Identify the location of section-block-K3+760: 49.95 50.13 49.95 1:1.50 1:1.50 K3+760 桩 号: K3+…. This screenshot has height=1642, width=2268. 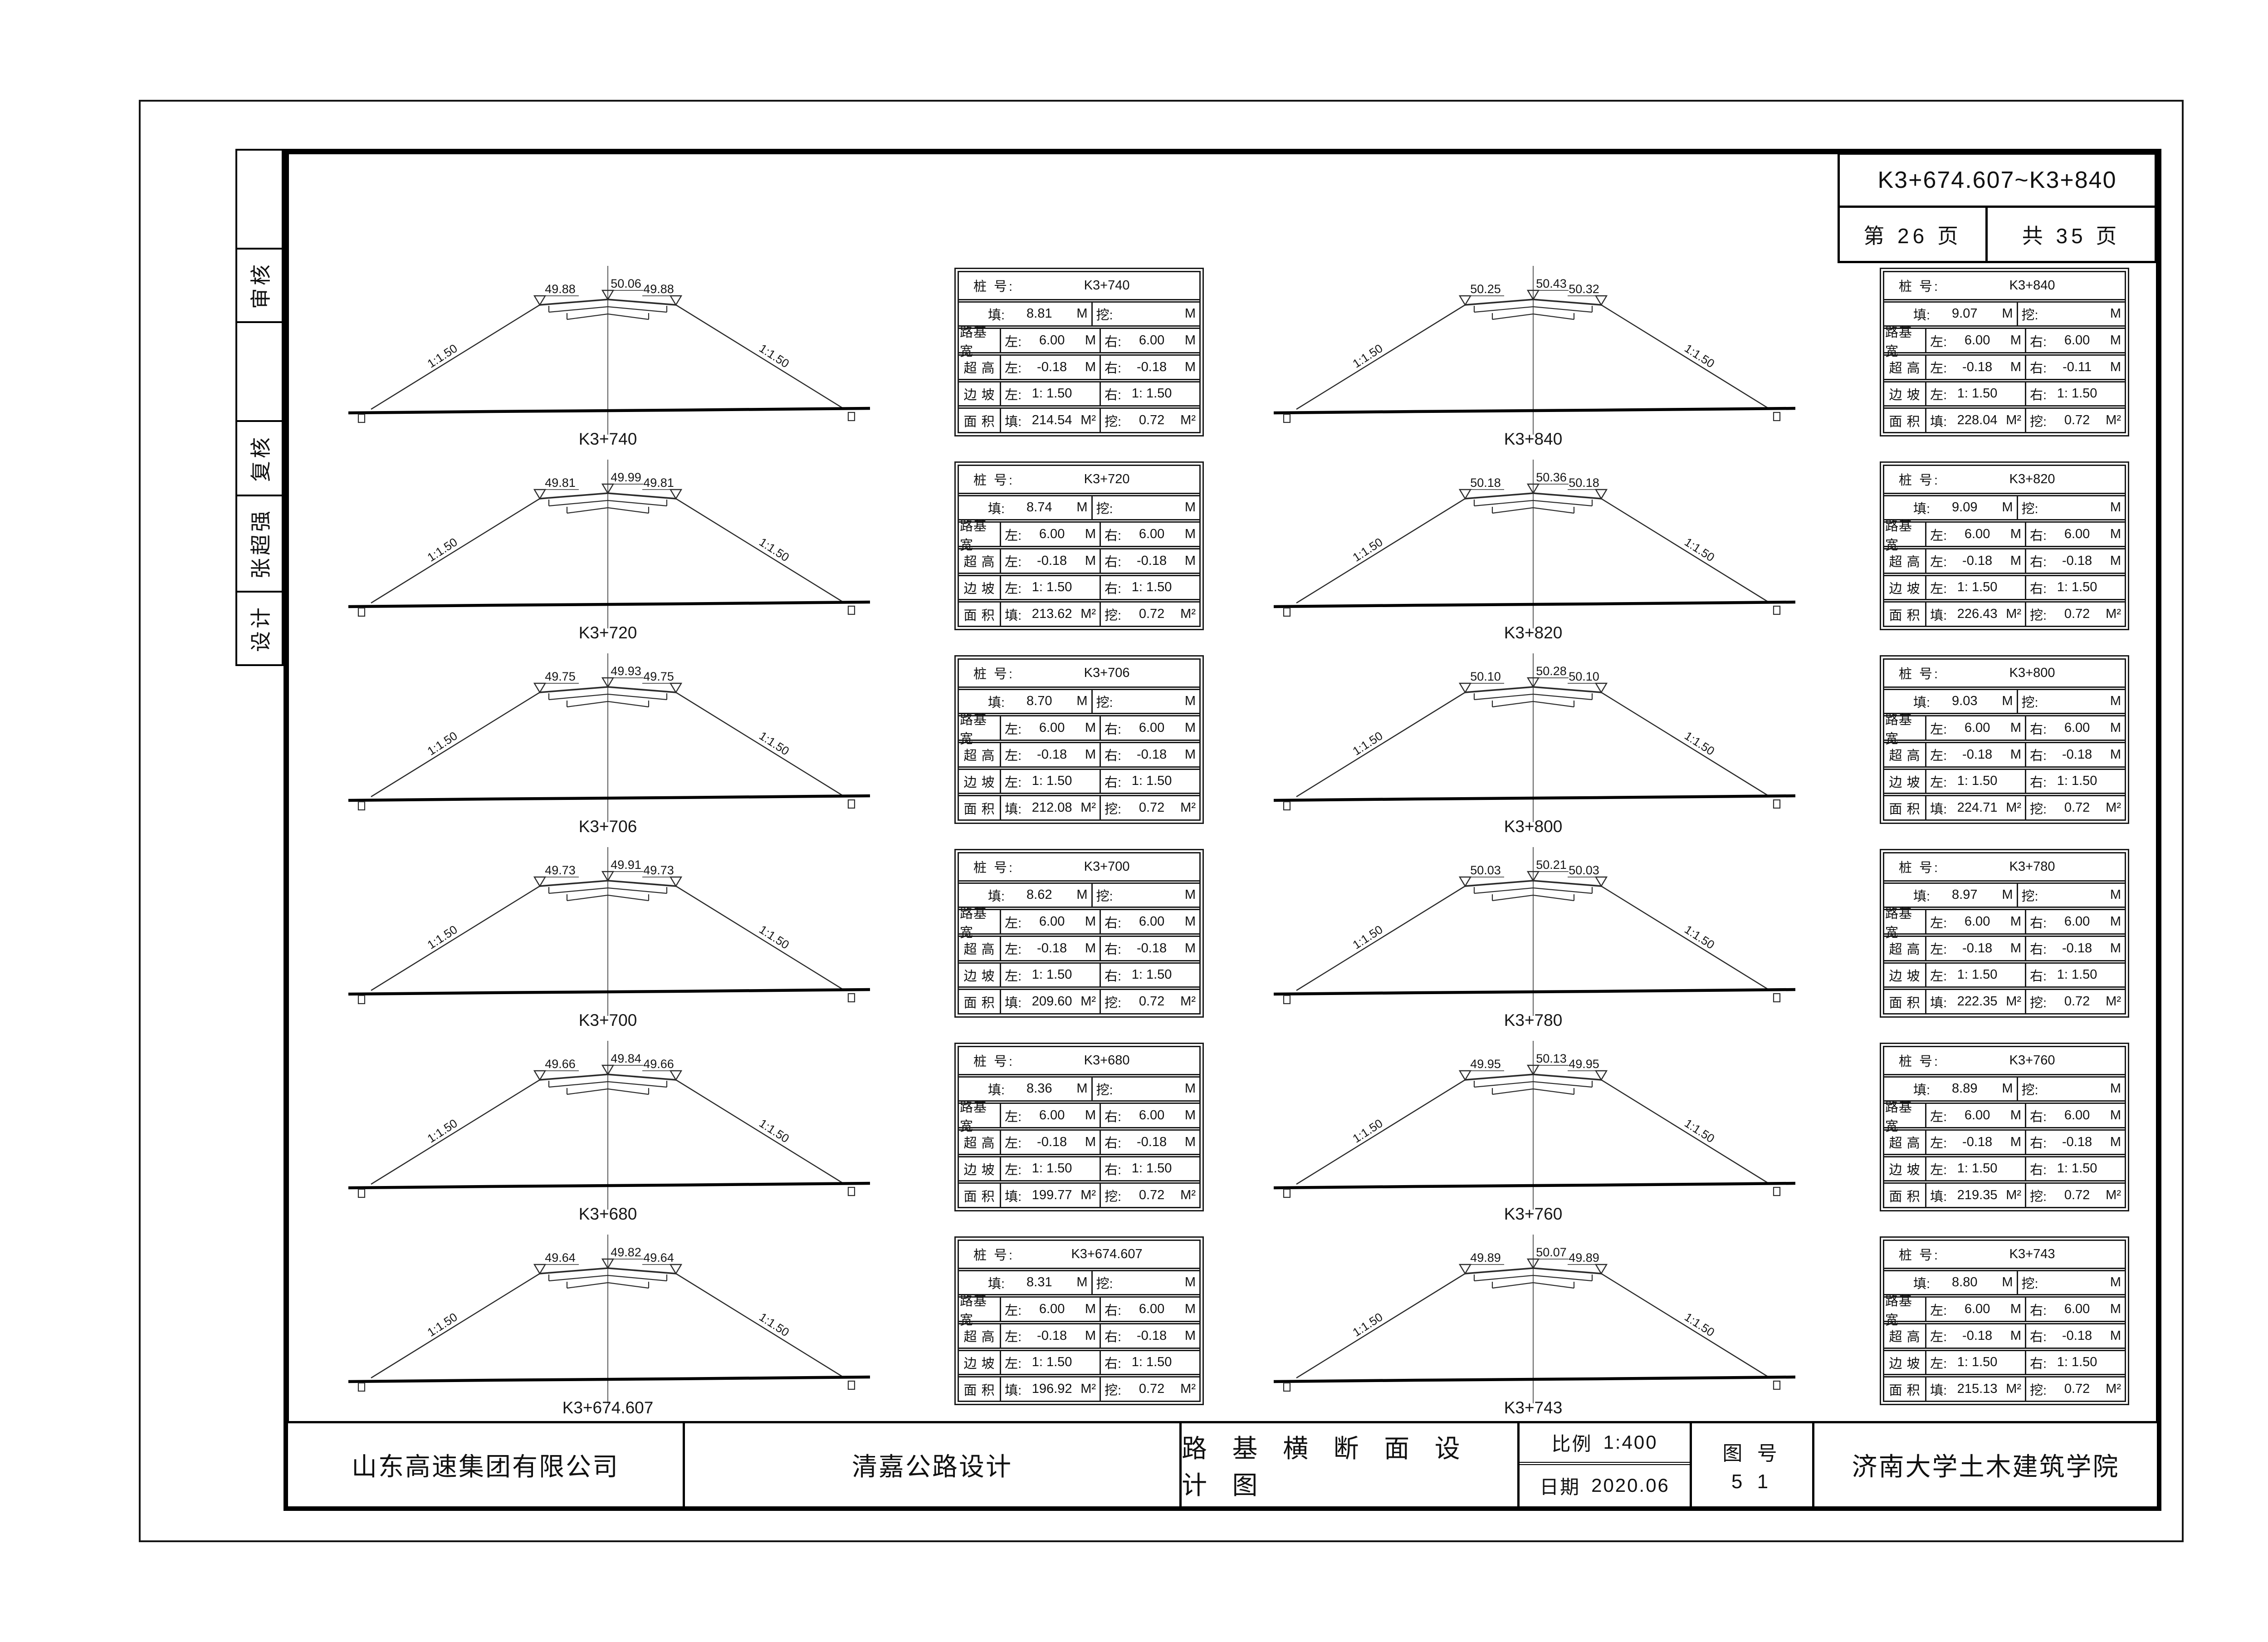
(1683, 1126).